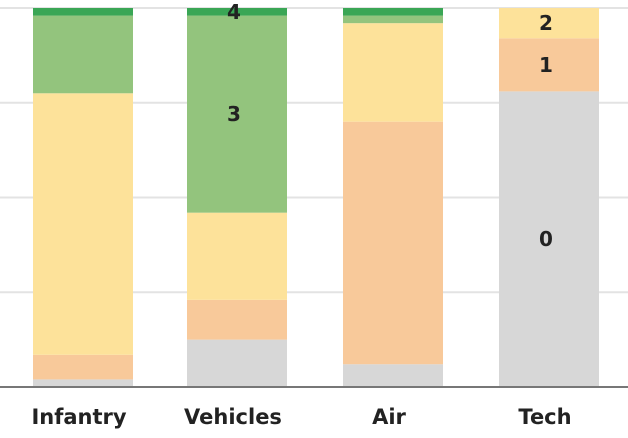 The image size is (628, 438). Describe the element at coordinates (546, 23) in the screenshot. I see `data-label-tech-2: 2` at that location.